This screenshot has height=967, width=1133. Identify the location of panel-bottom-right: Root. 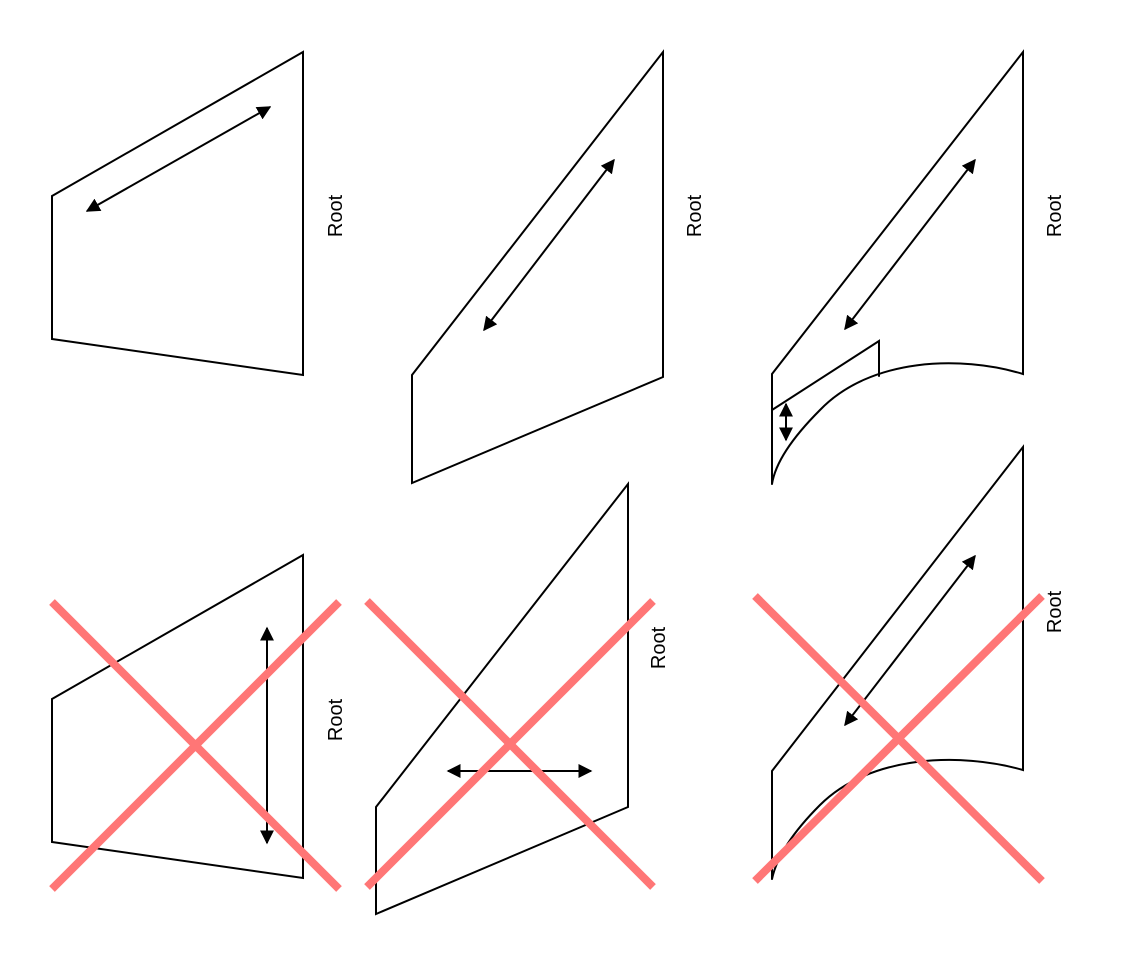
(909, 664).